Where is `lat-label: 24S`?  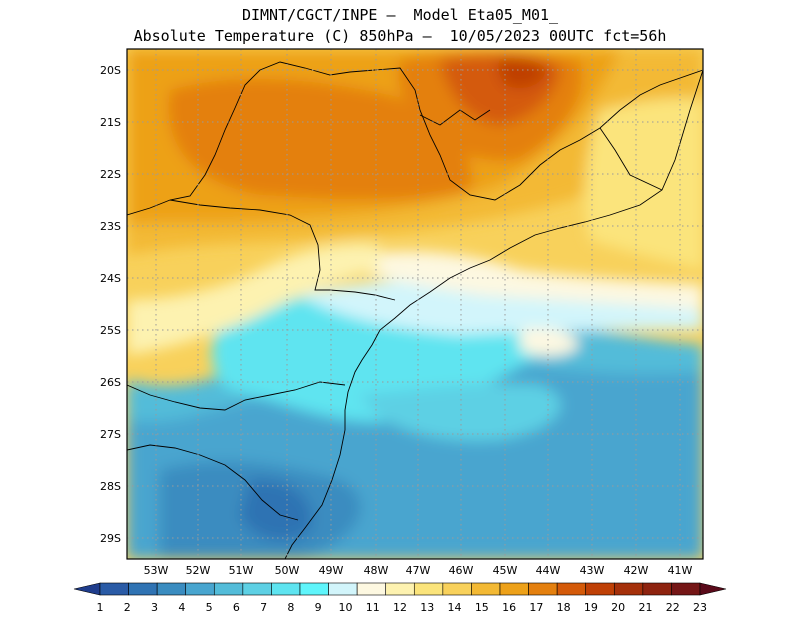
lat-label: 24S is located at coordinates (110, 278).